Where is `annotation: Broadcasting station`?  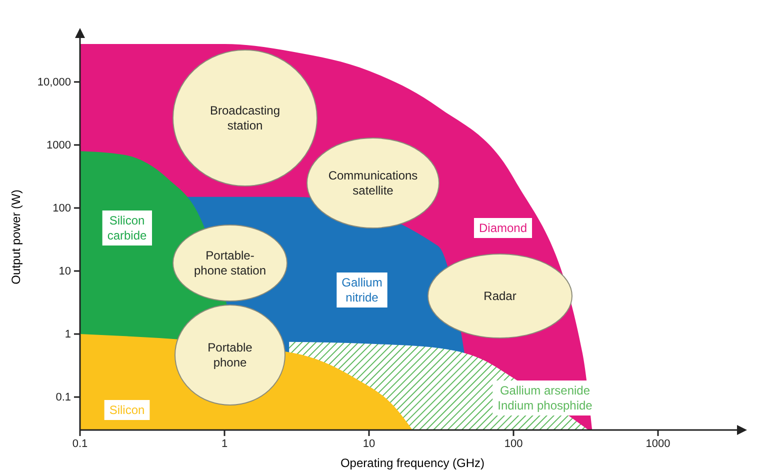
annotation: Broadcasting station is located at coordinates (245, 118).